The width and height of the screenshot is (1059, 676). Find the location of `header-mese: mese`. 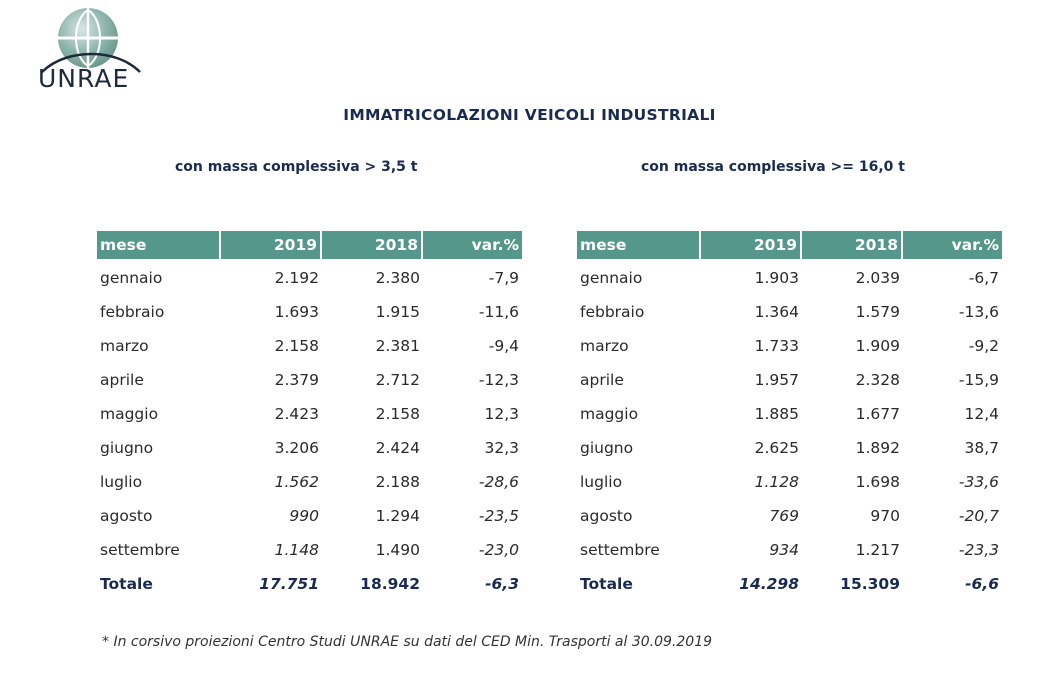

header-mese: mese is located at coordinates (159, 245).